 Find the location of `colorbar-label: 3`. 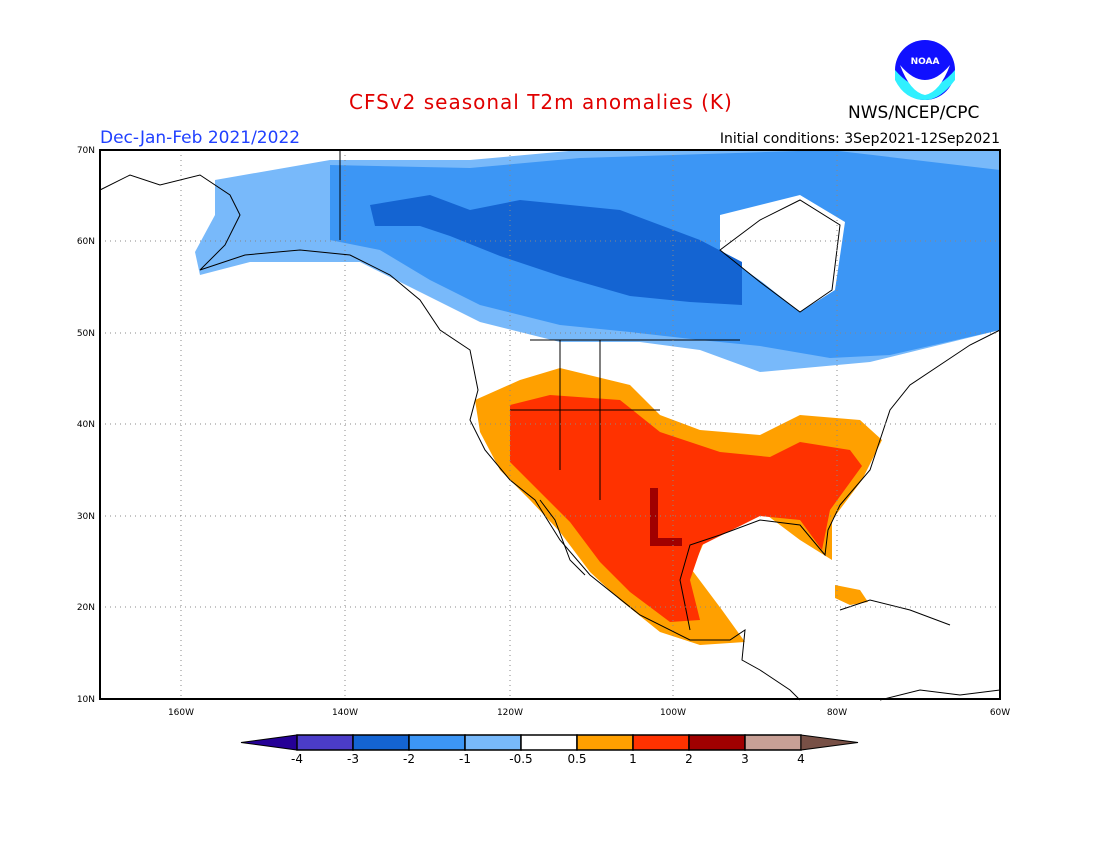

colorbar-label: 3 is located at coordinates (745, 759).